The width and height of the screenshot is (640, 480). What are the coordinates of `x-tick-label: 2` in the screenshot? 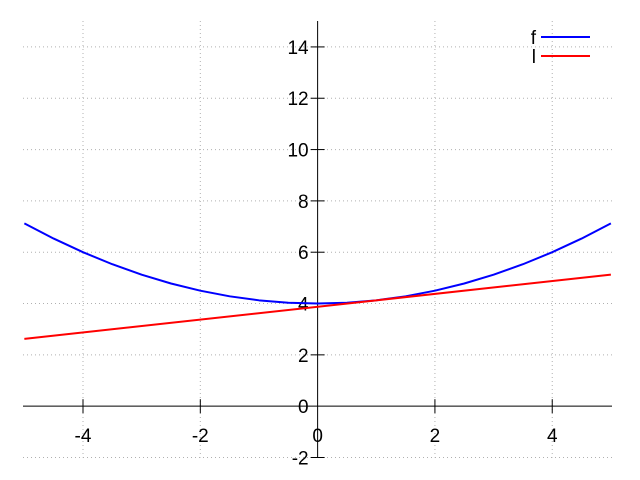 It's located at (435, 436).